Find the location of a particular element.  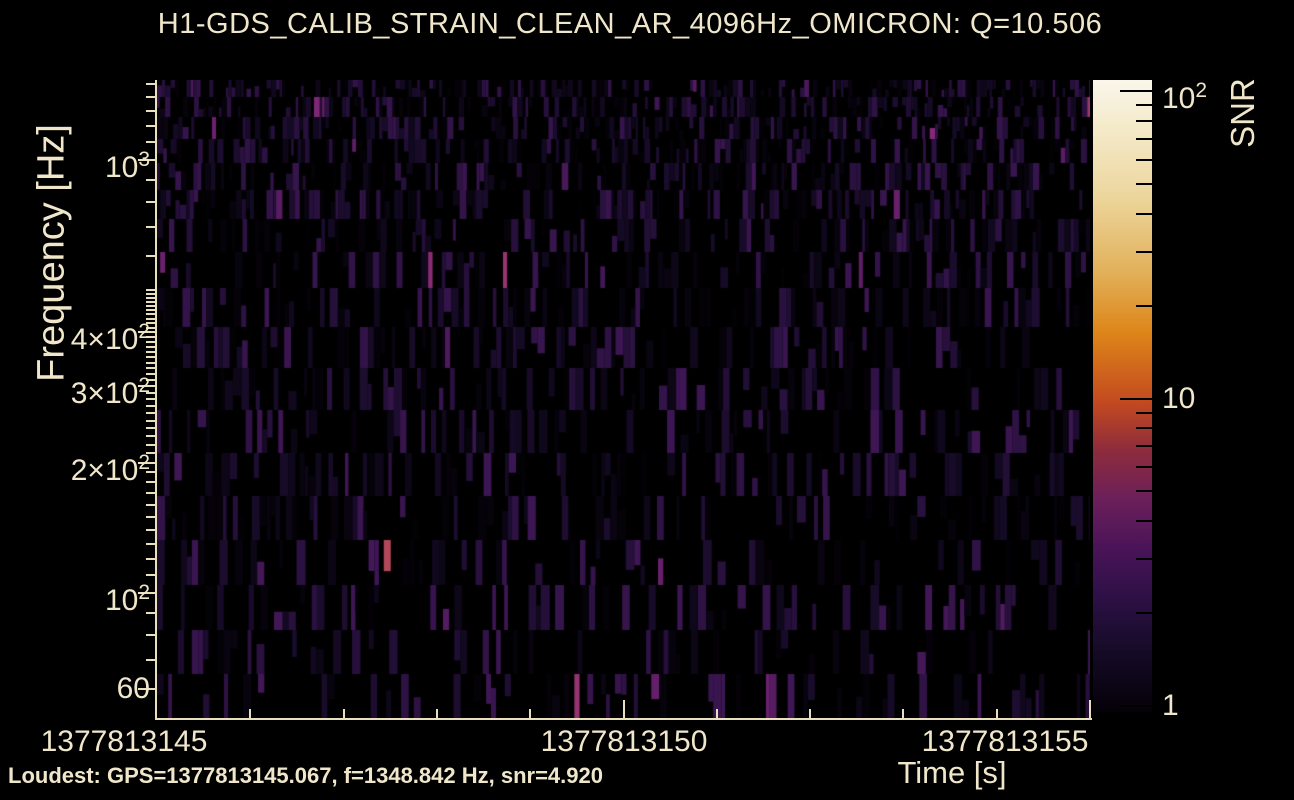

y-tick-label: 10² is located at coordinates (127, 599).